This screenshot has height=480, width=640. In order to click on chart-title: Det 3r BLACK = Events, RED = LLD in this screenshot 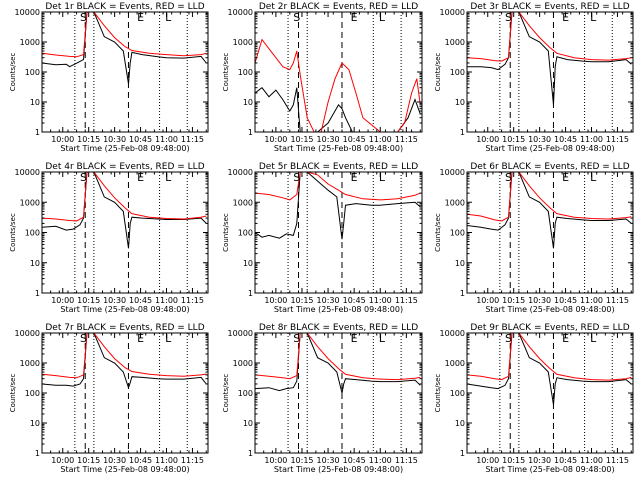, I will do `click(549, 7)`.